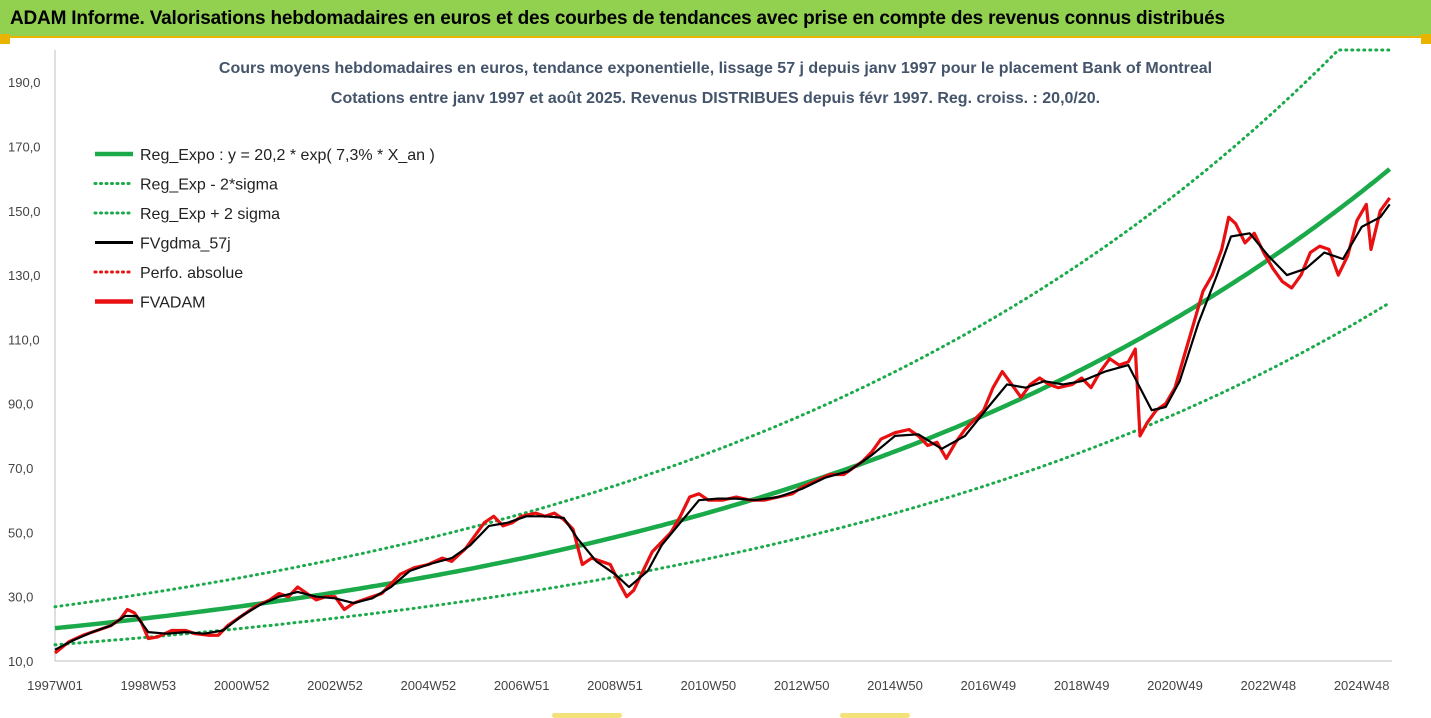 This screenshot has height=718, width=1431. What do you see at coordinates (5, 39) in the screenshot?
I see `corner-marker-left` at bounding box center [5, 39].